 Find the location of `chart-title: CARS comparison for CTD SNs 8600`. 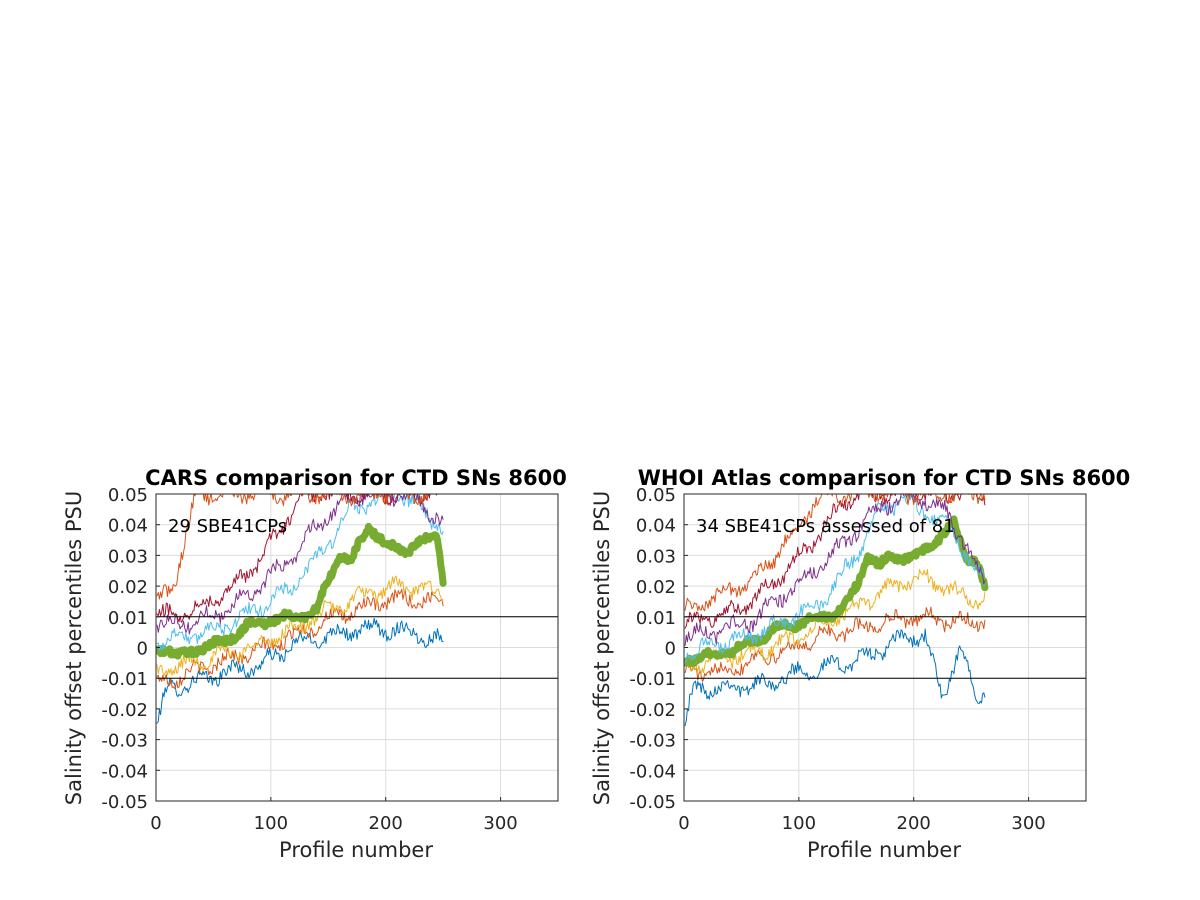

chart-title: CARS comparison for CTD SNs 8600 is located at coordinates (356, 478).